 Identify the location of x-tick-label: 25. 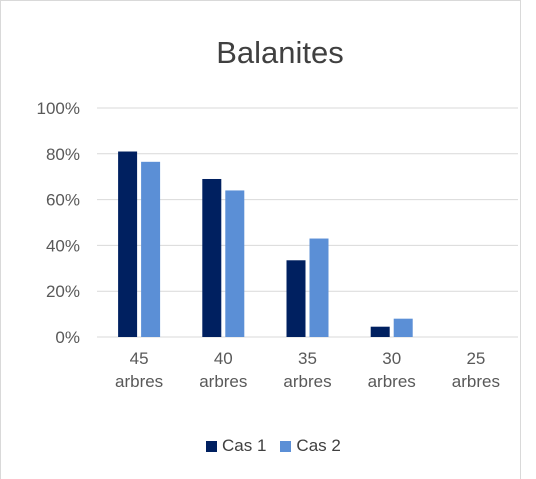
(475, 358).